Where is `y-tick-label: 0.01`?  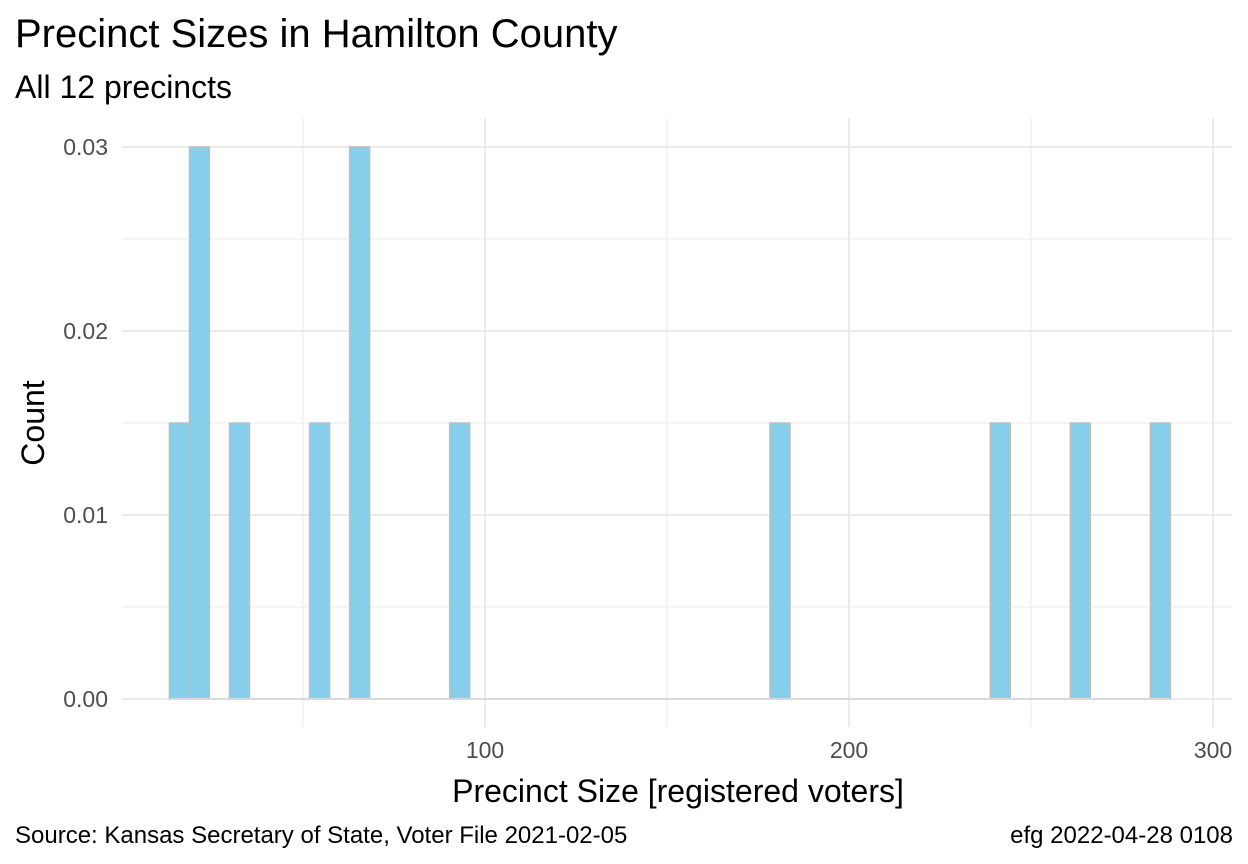
y-tick-label: 0.01 is located at coordinates (85, 515).